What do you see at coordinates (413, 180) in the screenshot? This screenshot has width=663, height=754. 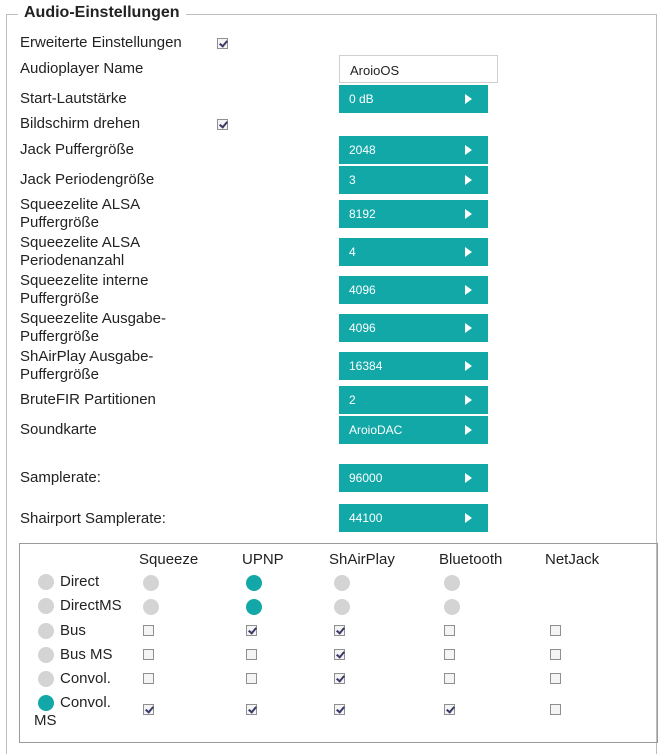 I see `jack-period-select: 3` at bounding box center [413, 180].